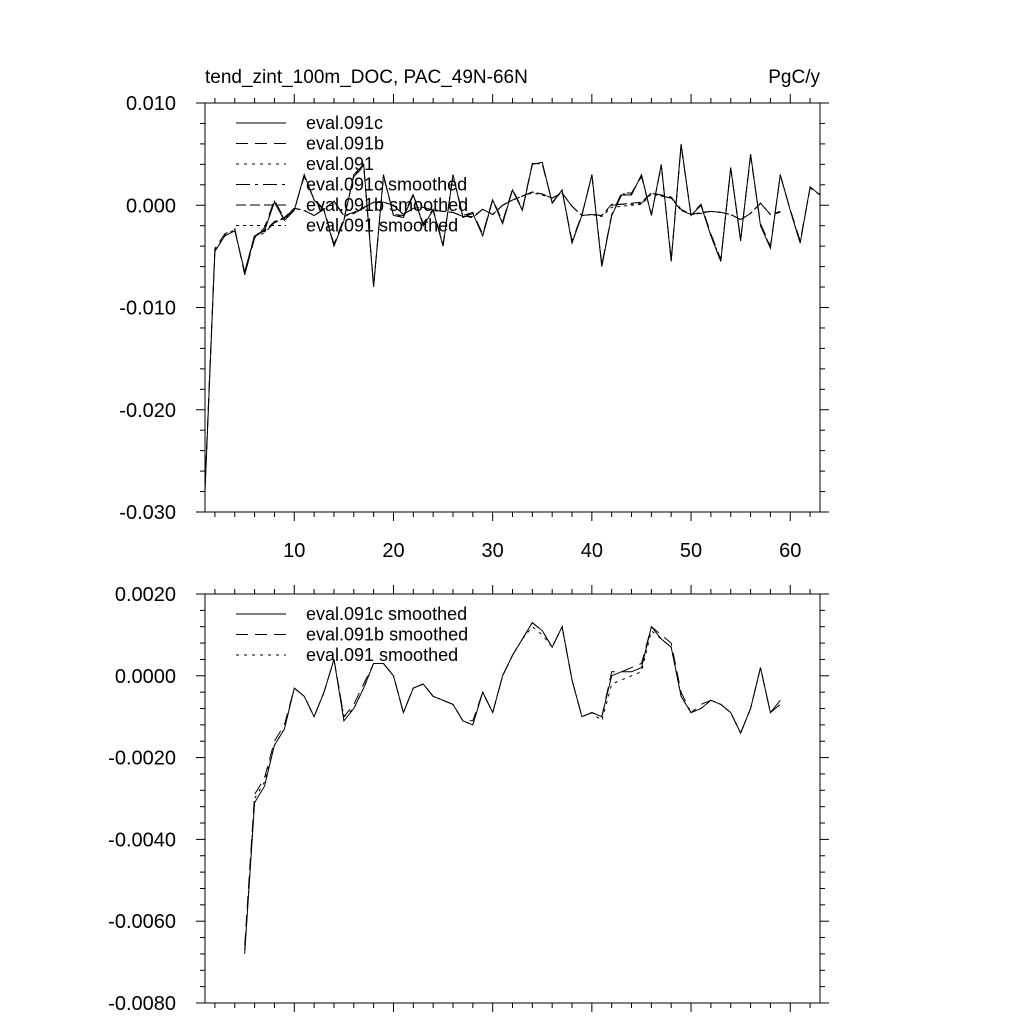 The image size is (1024, 1024). I want to click on series-line, so click(512, 233).